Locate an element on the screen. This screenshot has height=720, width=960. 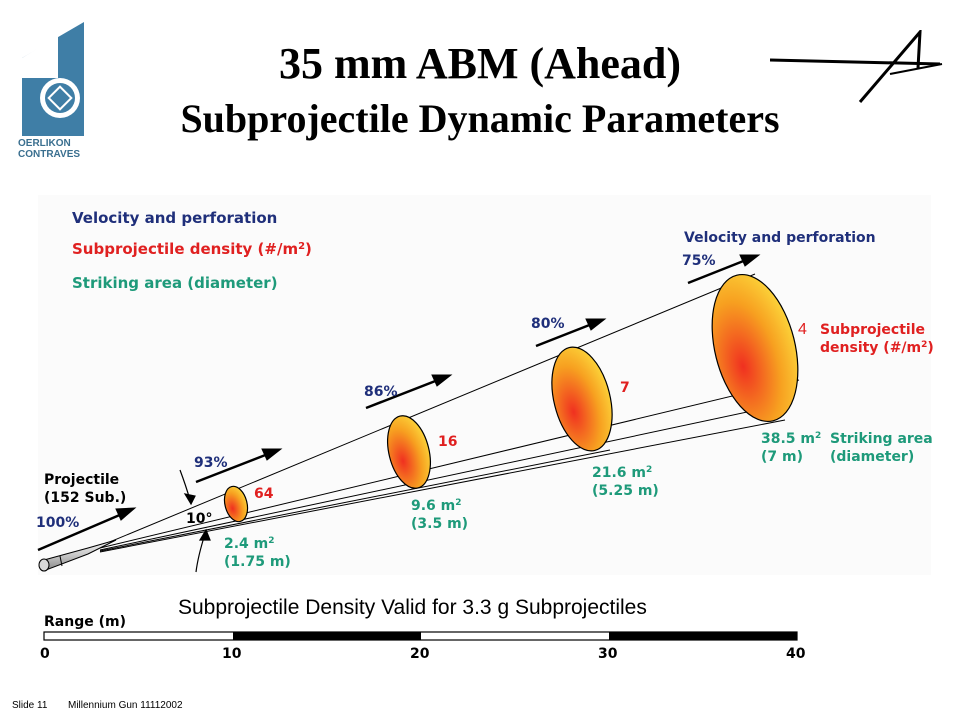
title-line-2: Subprojectile Dynamic Parameters is located at coordinates (480, 118).